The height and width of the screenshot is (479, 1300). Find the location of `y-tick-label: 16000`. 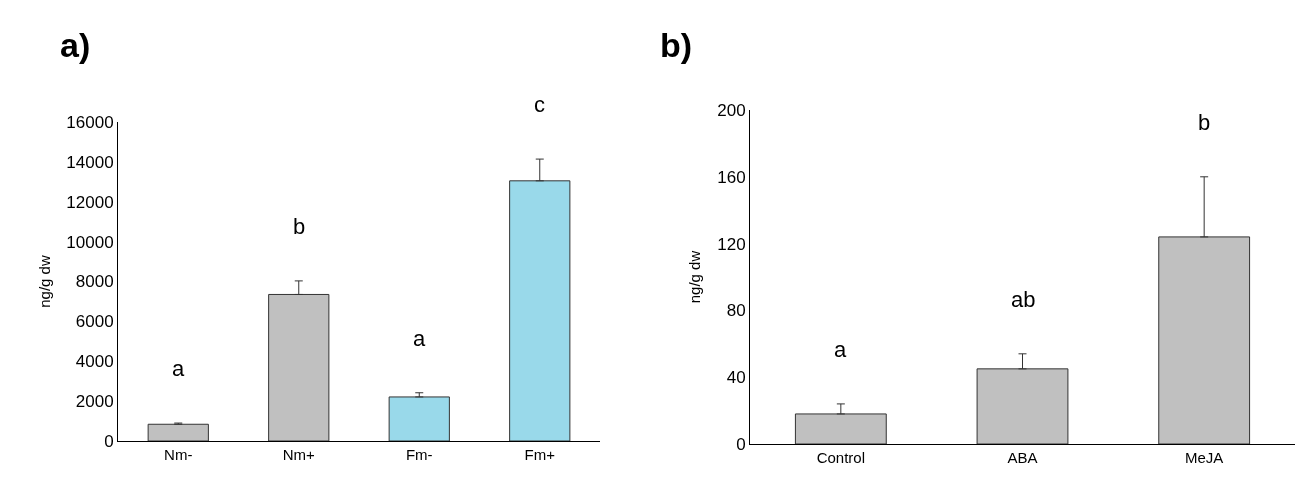

y-tick-label: 16000 is located at coordinates (90, 122).